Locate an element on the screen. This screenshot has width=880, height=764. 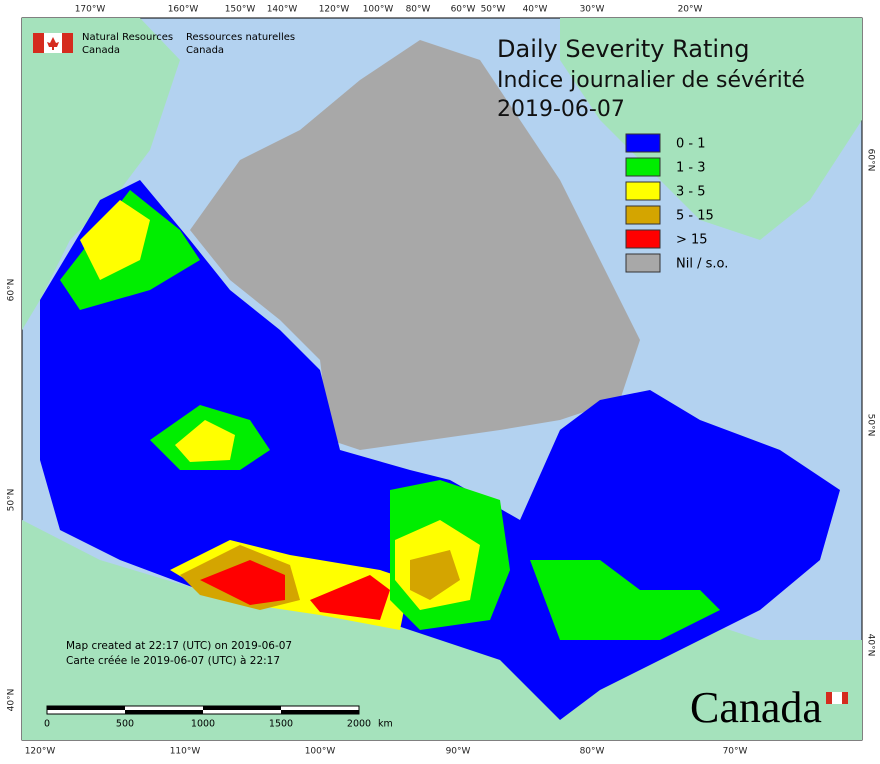
legend-label: 5 - 15 is located at coordinates (695, 216).